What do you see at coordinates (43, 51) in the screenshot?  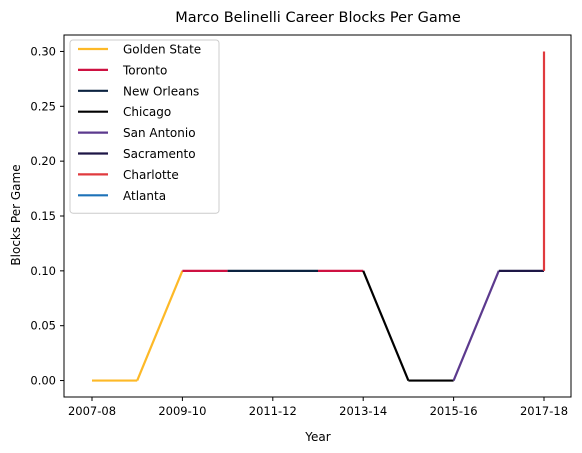 I see `y-tick-label: 0.30` at bounding box center [43, 51].